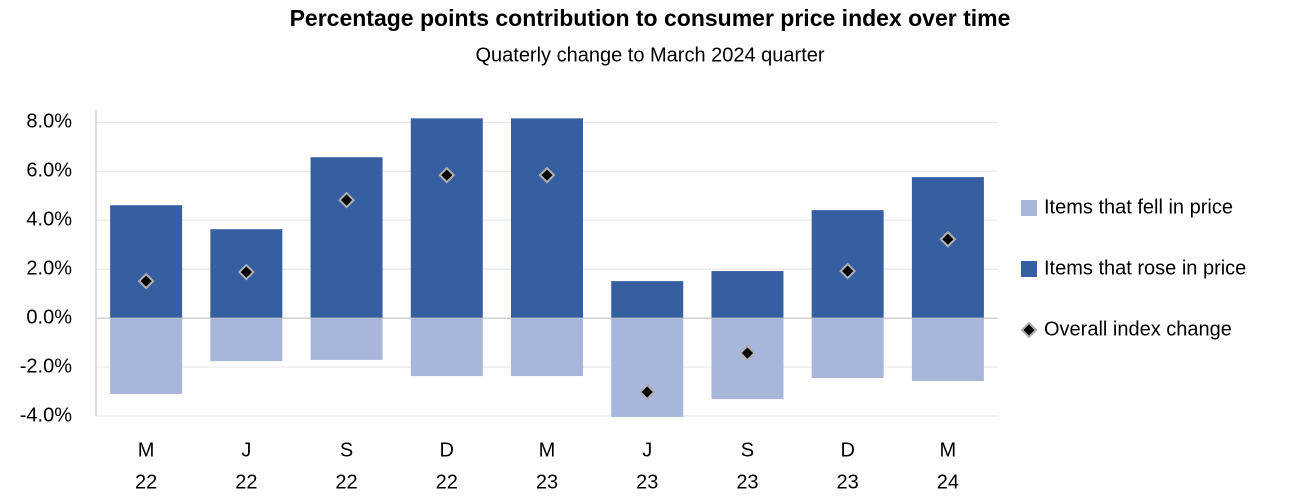 This screenshot has height=500, width=1303. What do you see at coordinates (49, 170) in the screenshot?
I see `y-tick-label: 6.0%` at bounding box center [49, 170].